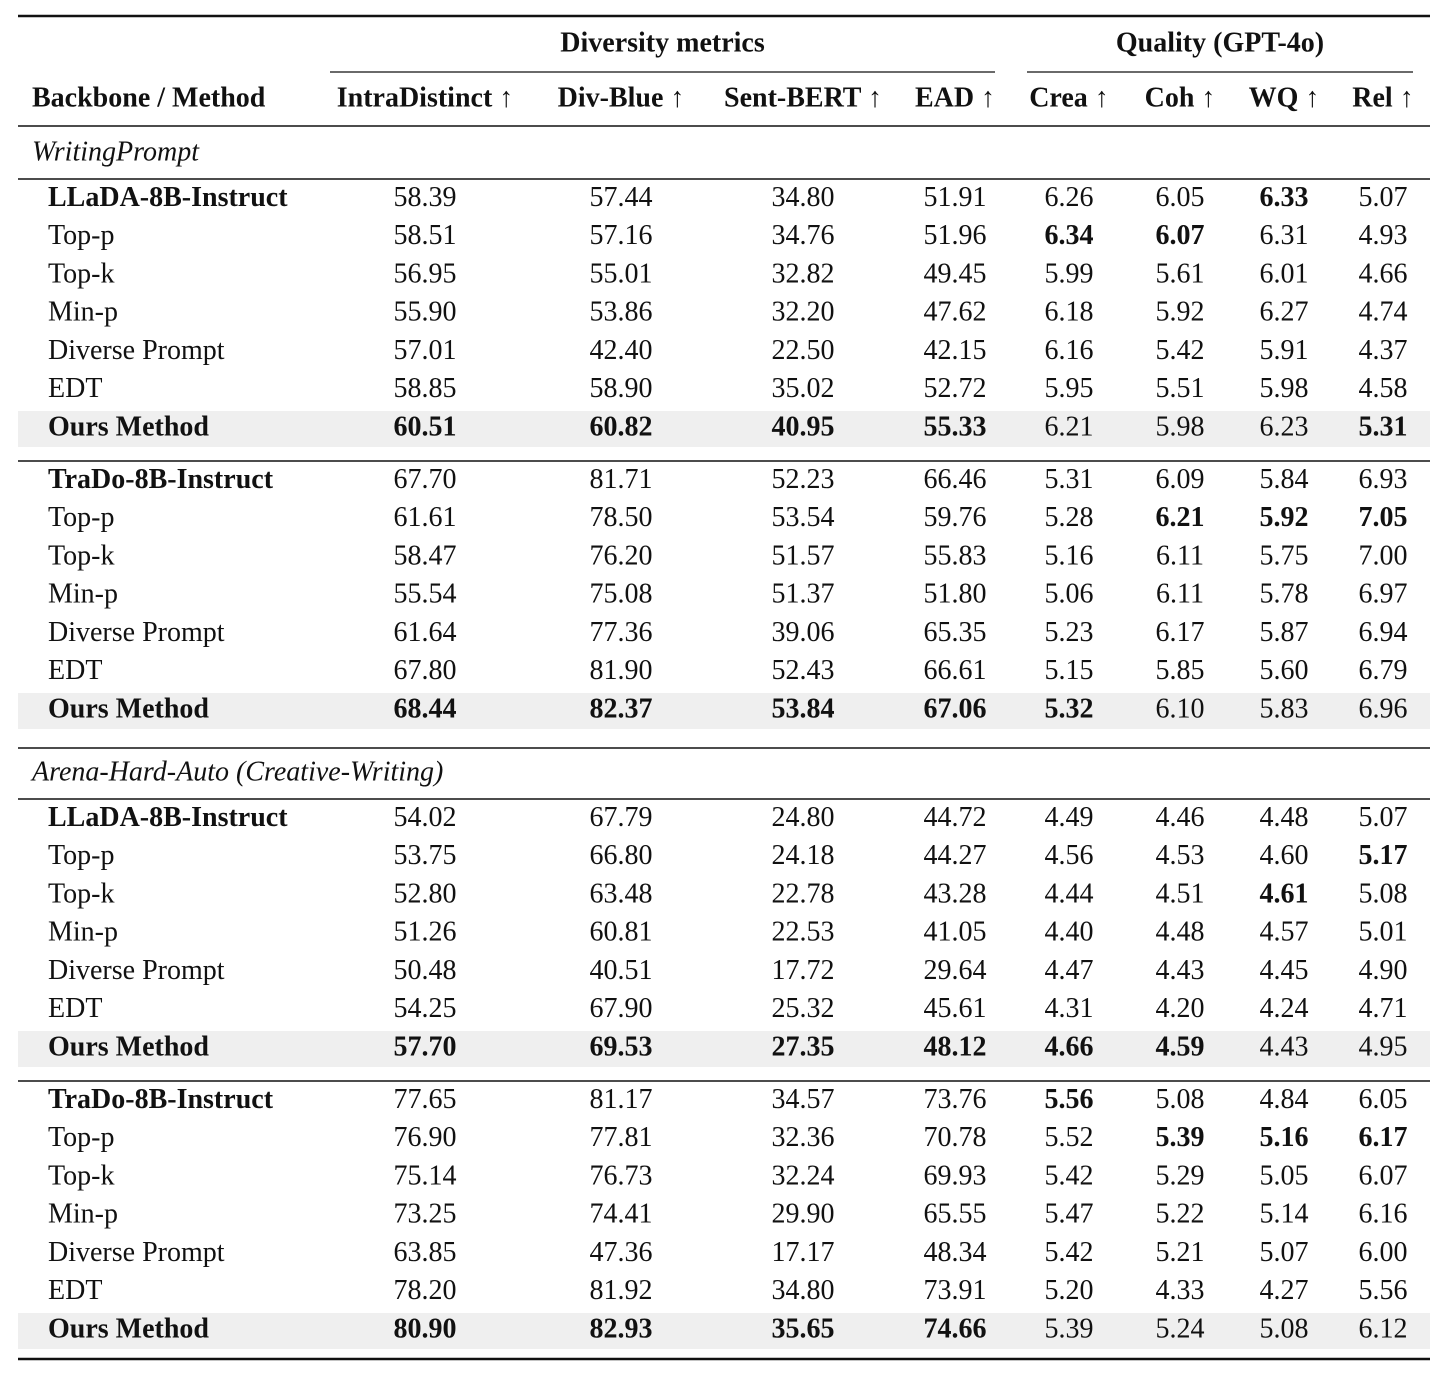 The height and width of the screenshot is (1387, 1446). Describe the element at coordinates (1220, 42) in the screenshot. I see `group-header: Quality (GPT-4o)` at that location.